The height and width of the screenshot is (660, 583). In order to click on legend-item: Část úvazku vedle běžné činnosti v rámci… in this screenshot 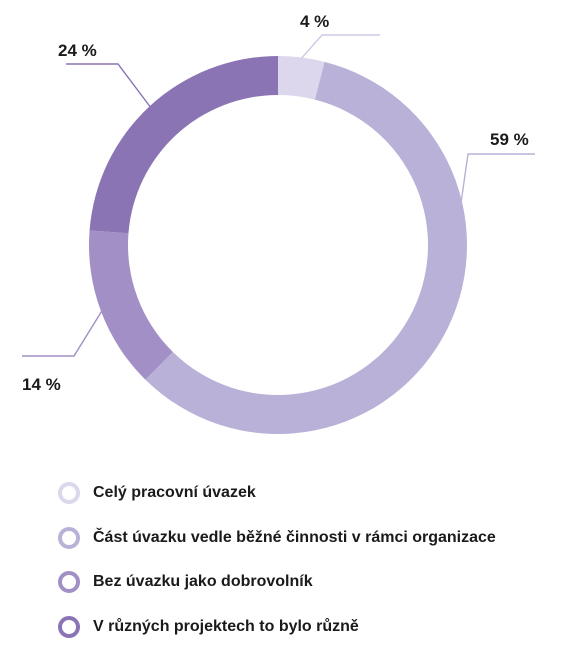, I will do `click(277, 537)`.